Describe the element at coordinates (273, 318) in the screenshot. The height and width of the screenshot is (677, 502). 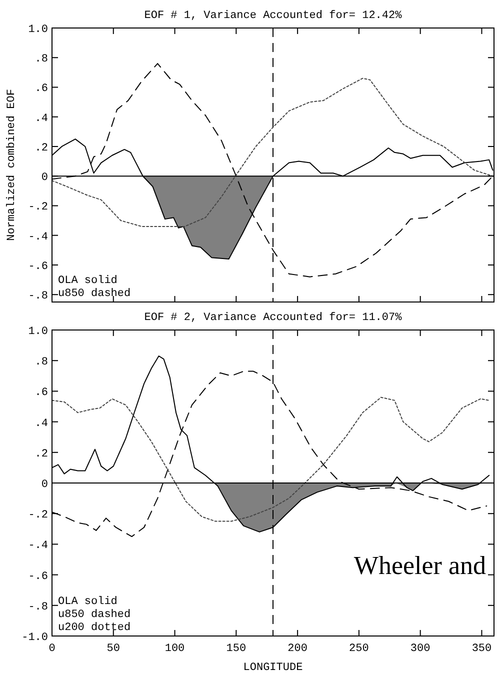
I see `chart-title: EOF # 2, Variance Accounted for= 11.07%` at that location.